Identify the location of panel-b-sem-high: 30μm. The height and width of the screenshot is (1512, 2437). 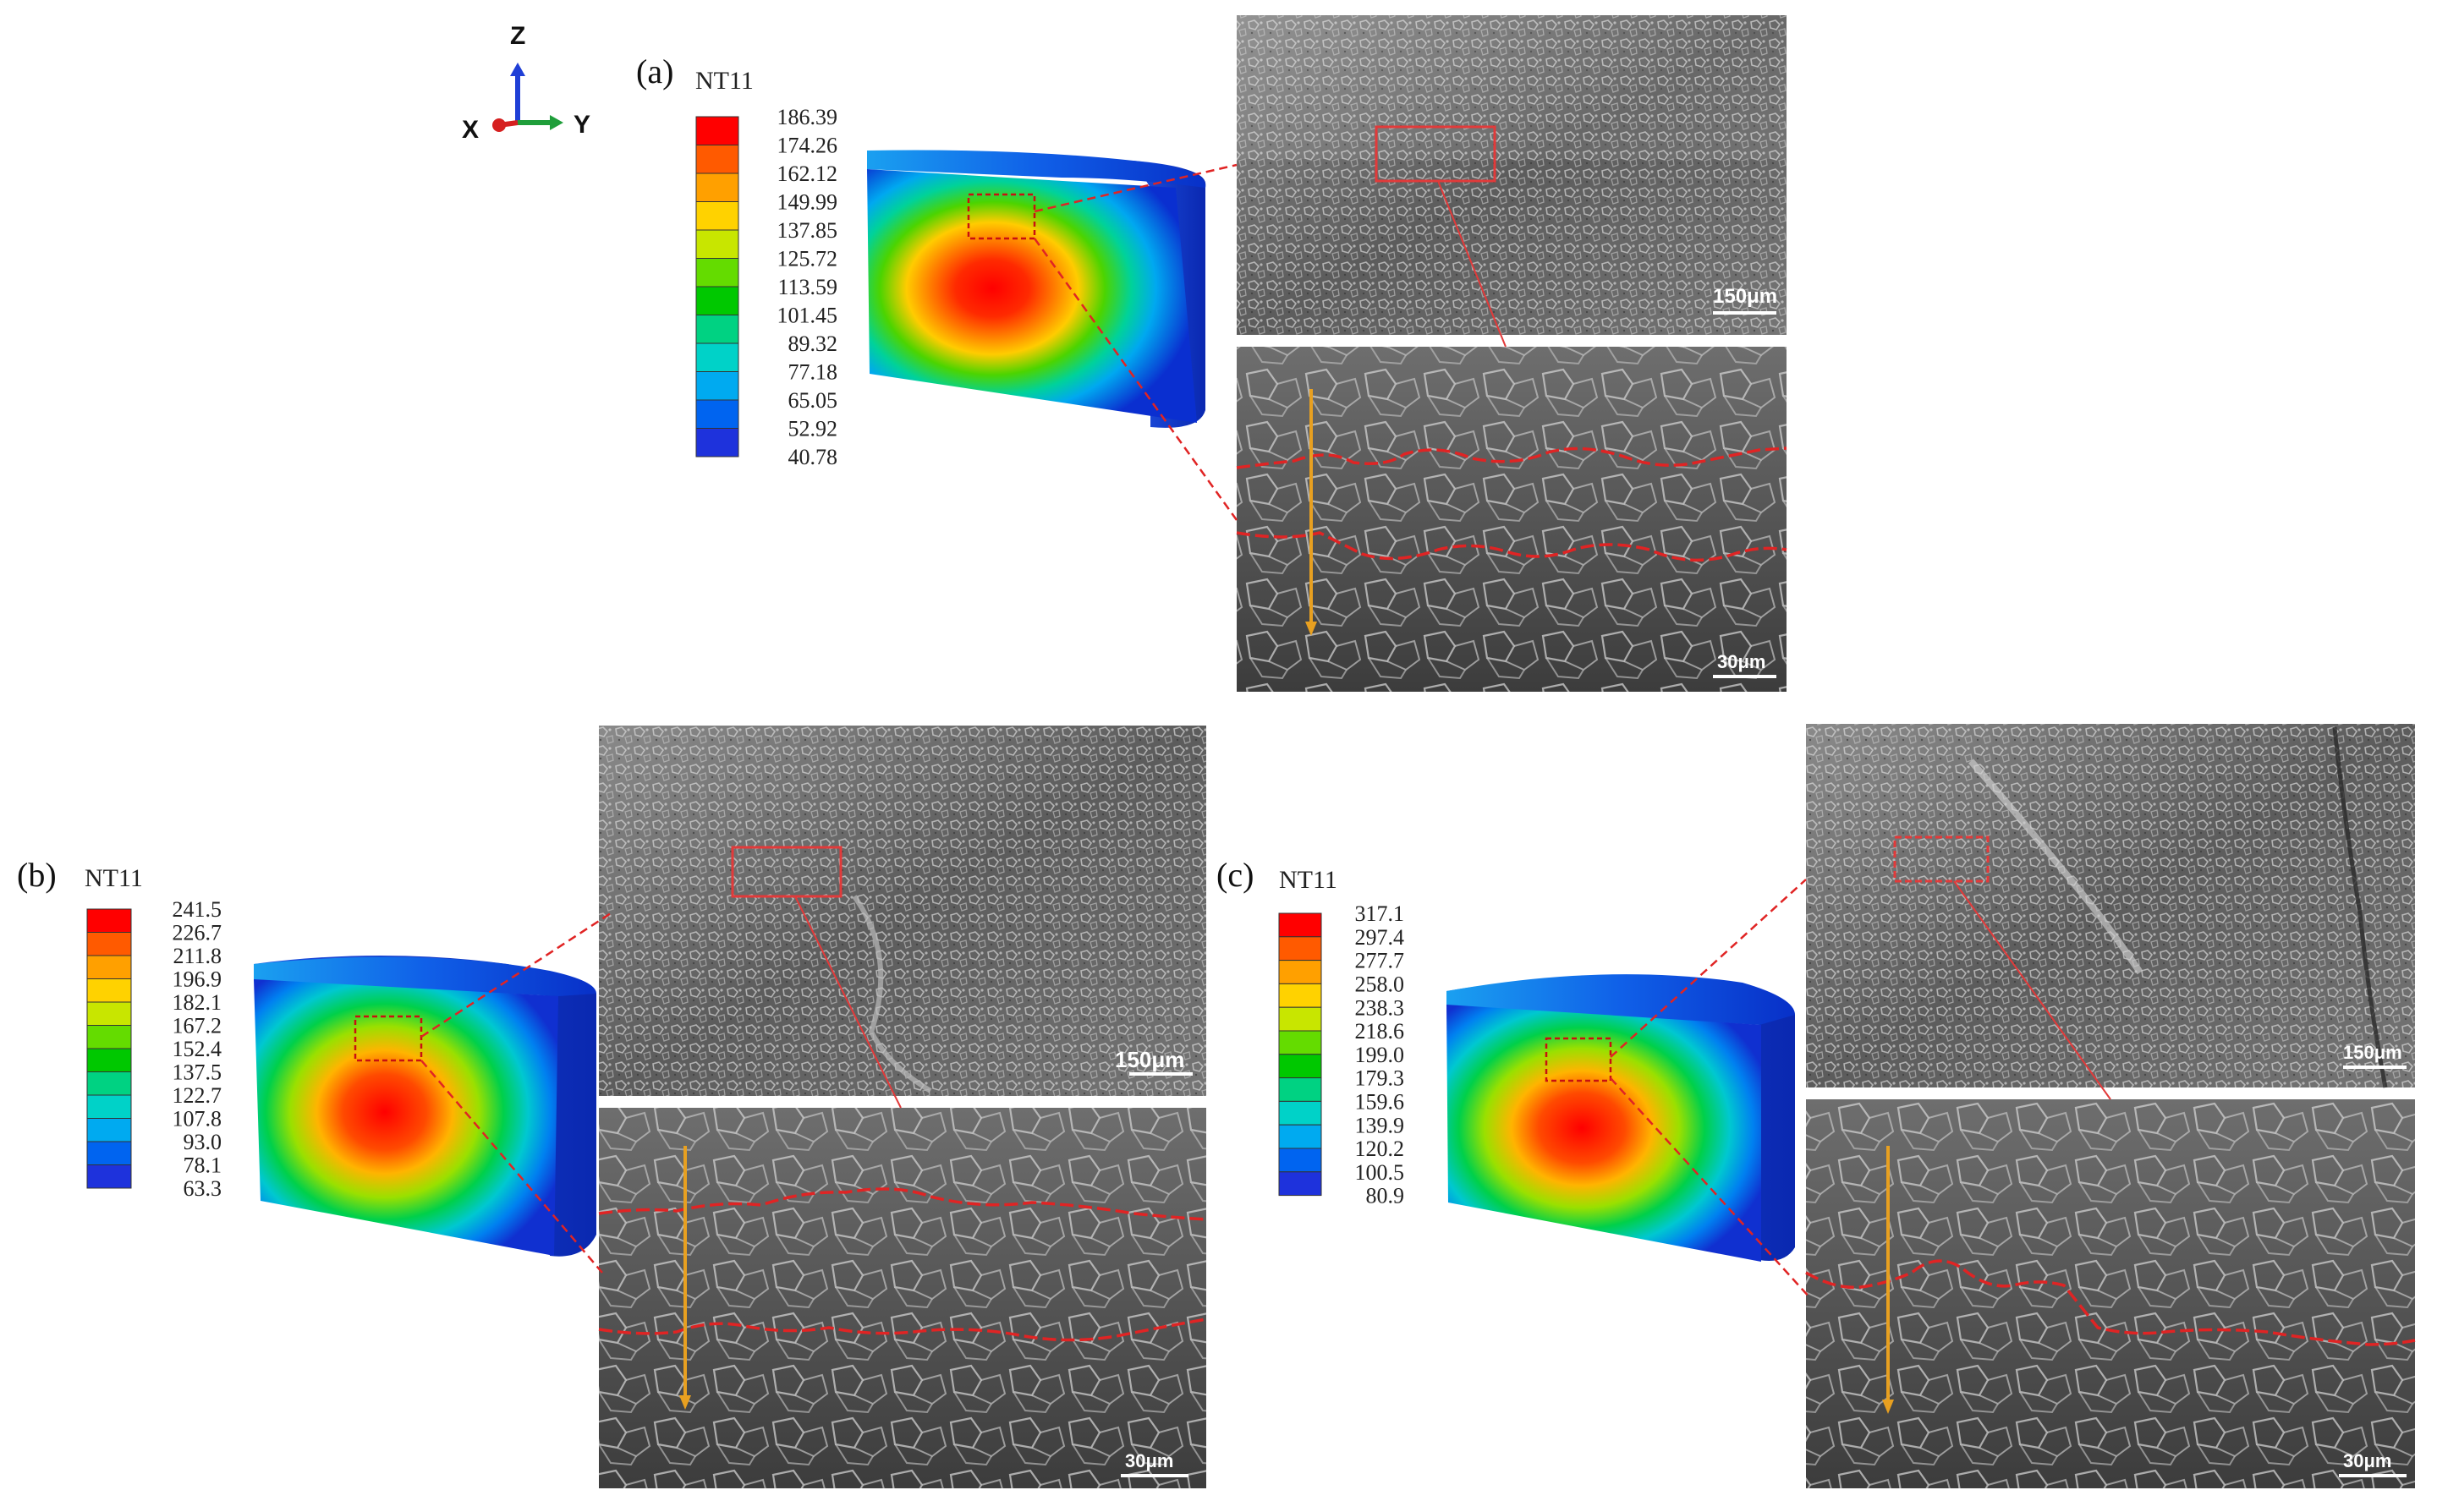
(903, 1298).